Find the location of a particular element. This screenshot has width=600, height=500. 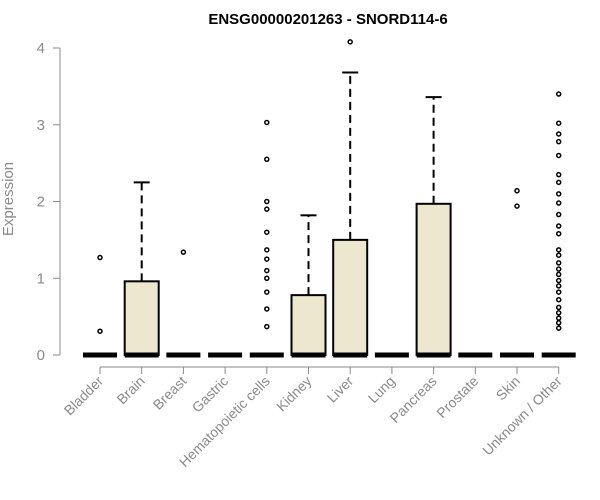

y-tick-label: 3 is located at coordinates (41, 125).